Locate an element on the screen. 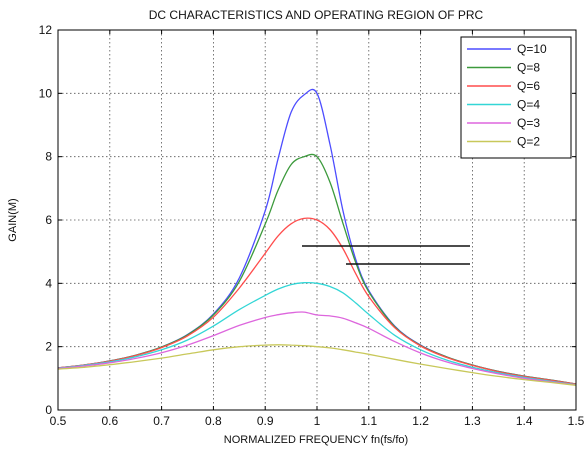  legend: Q=10 Q=8 Q=6 Q=4 Q=3 Q=2 is located at coordinates (516, 97).